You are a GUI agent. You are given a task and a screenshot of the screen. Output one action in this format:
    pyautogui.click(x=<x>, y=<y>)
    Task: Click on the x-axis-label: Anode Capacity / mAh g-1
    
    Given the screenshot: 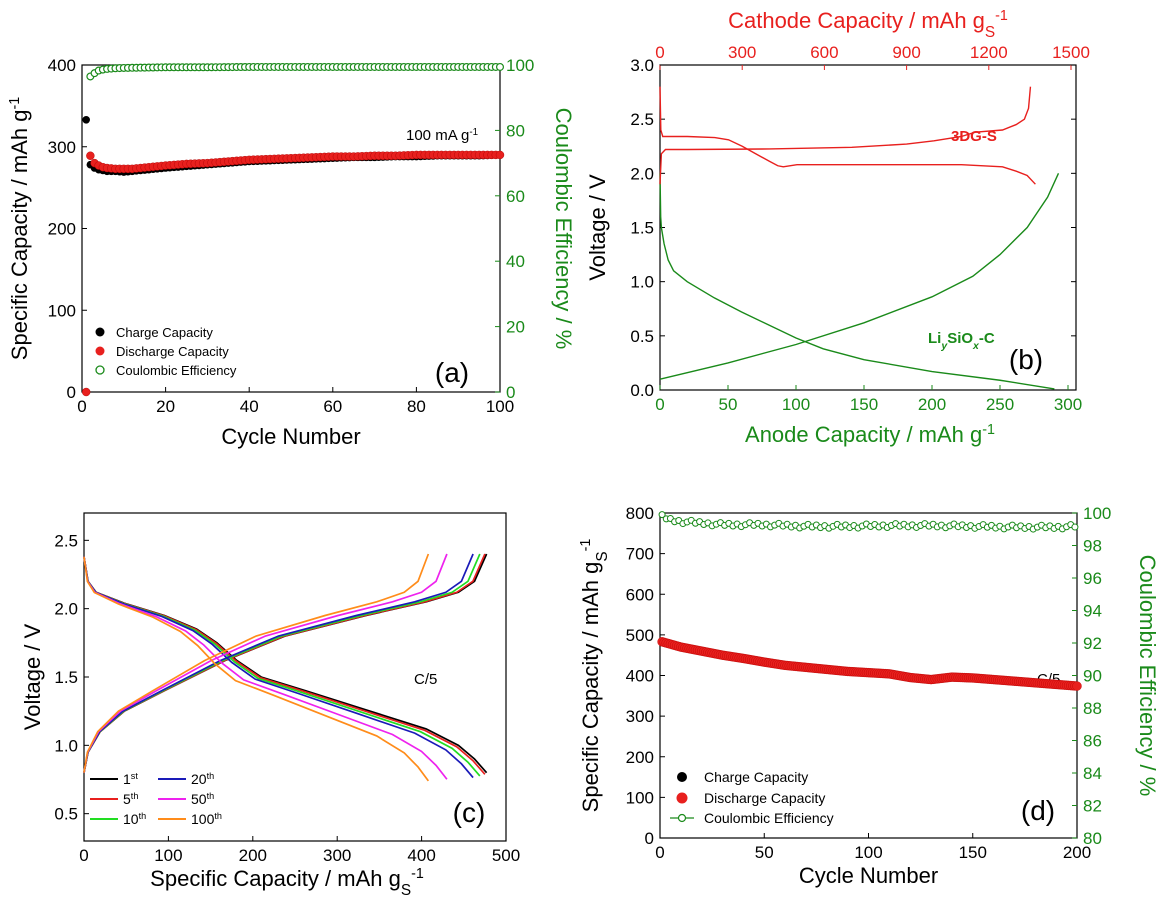 What is the action you would take?
    pyautogui.click(x=870, y=434)
    